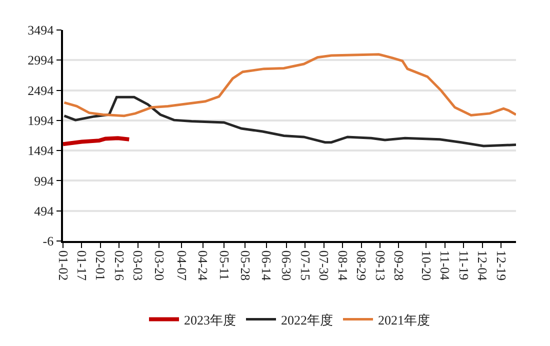  Describe the element at coordinates (380, 265) in the screenshot. I see `x-tick-label: 09-13` at that location.